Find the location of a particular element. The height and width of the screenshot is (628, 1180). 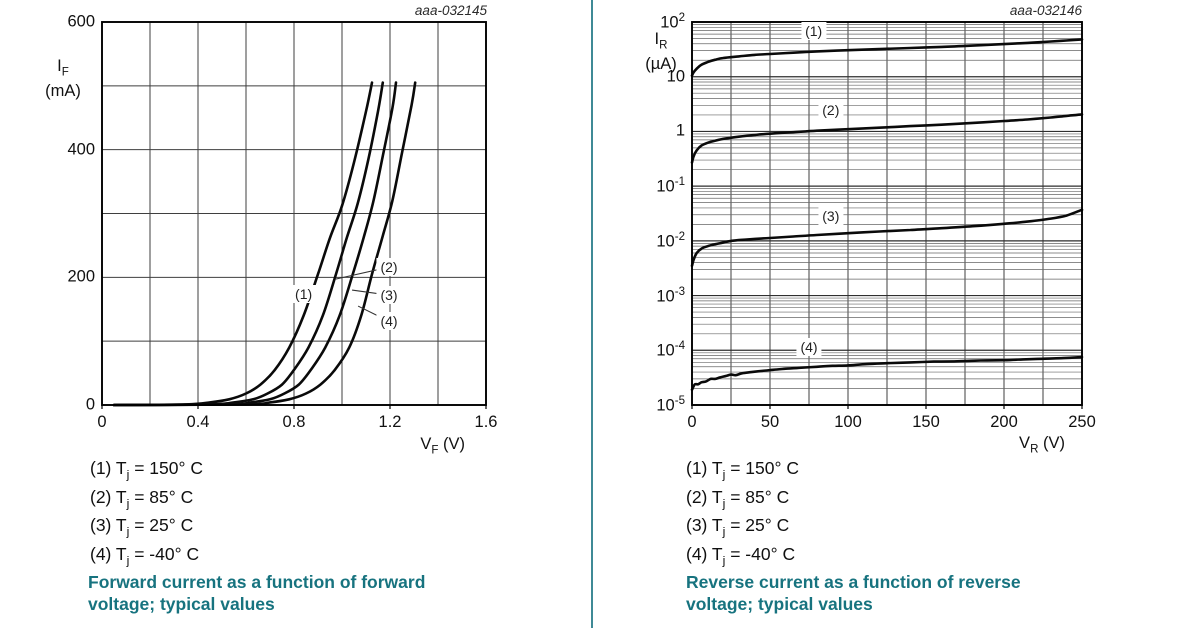

x-tick-label: 0.8 is located at coordinates (294, 422).